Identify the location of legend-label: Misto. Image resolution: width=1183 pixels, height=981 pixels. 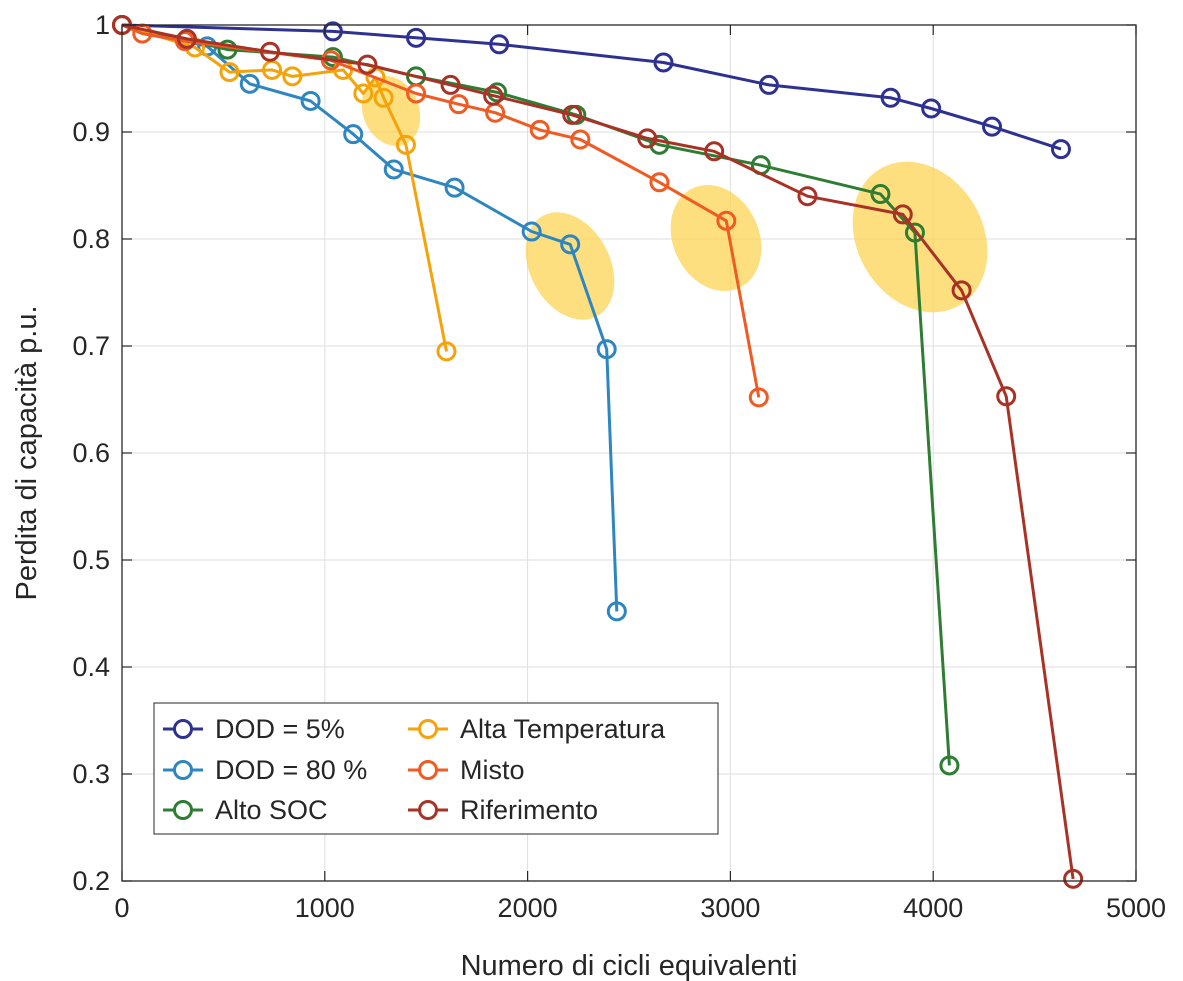
(492, 770).